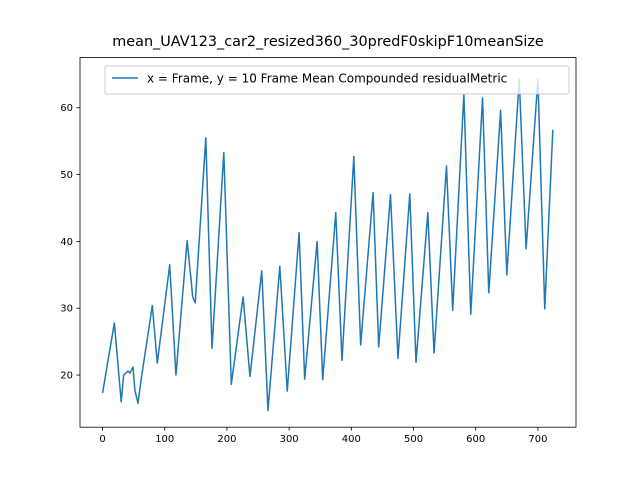  What do you see at coordinates (102, 439) in the screenshot?
I see `x-tick-label: 0` at bounding box center [102, 439].